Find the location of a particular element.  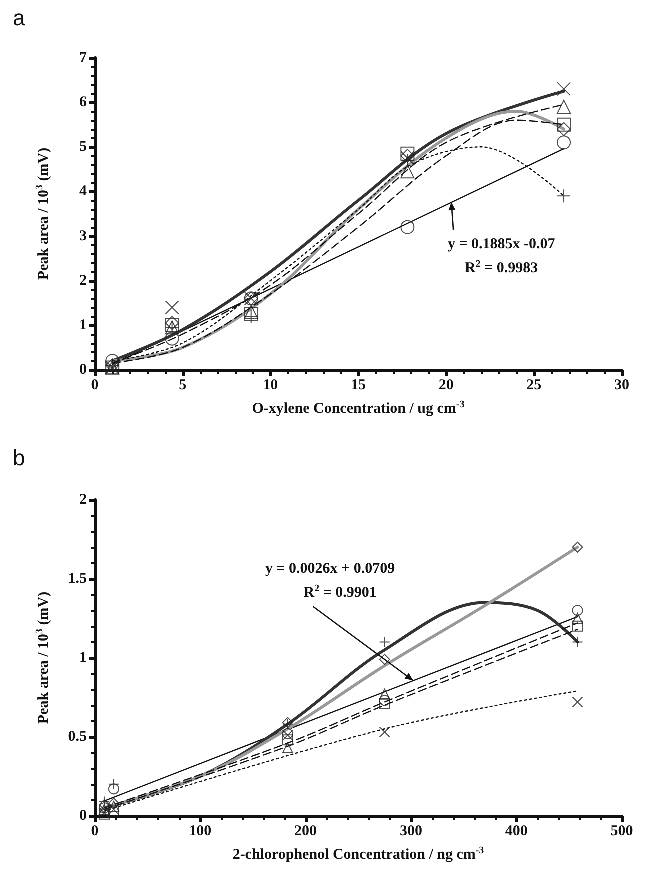

y-tick-label: 0.5 is located at coordinates (77, 737).